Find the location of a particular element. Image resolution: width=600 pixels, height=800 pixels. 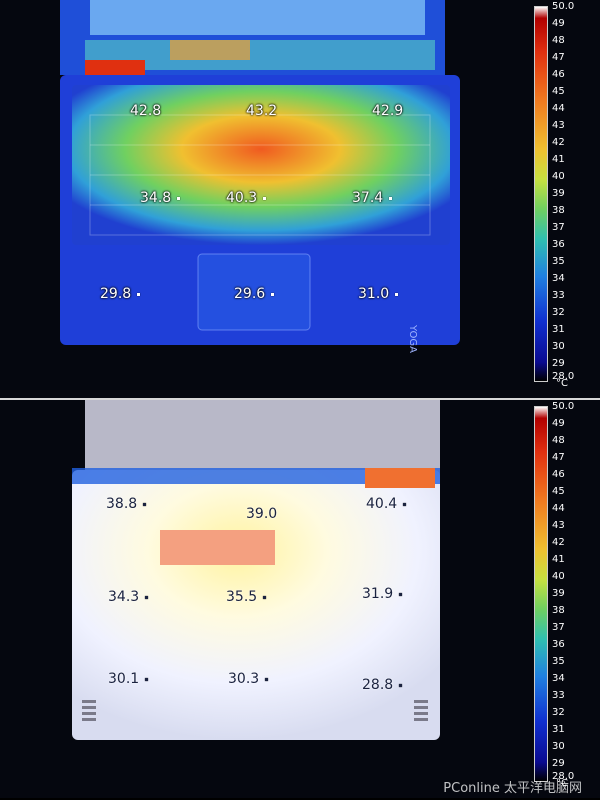

temp-reading: 42.9 is located at coordinates (388, 111).